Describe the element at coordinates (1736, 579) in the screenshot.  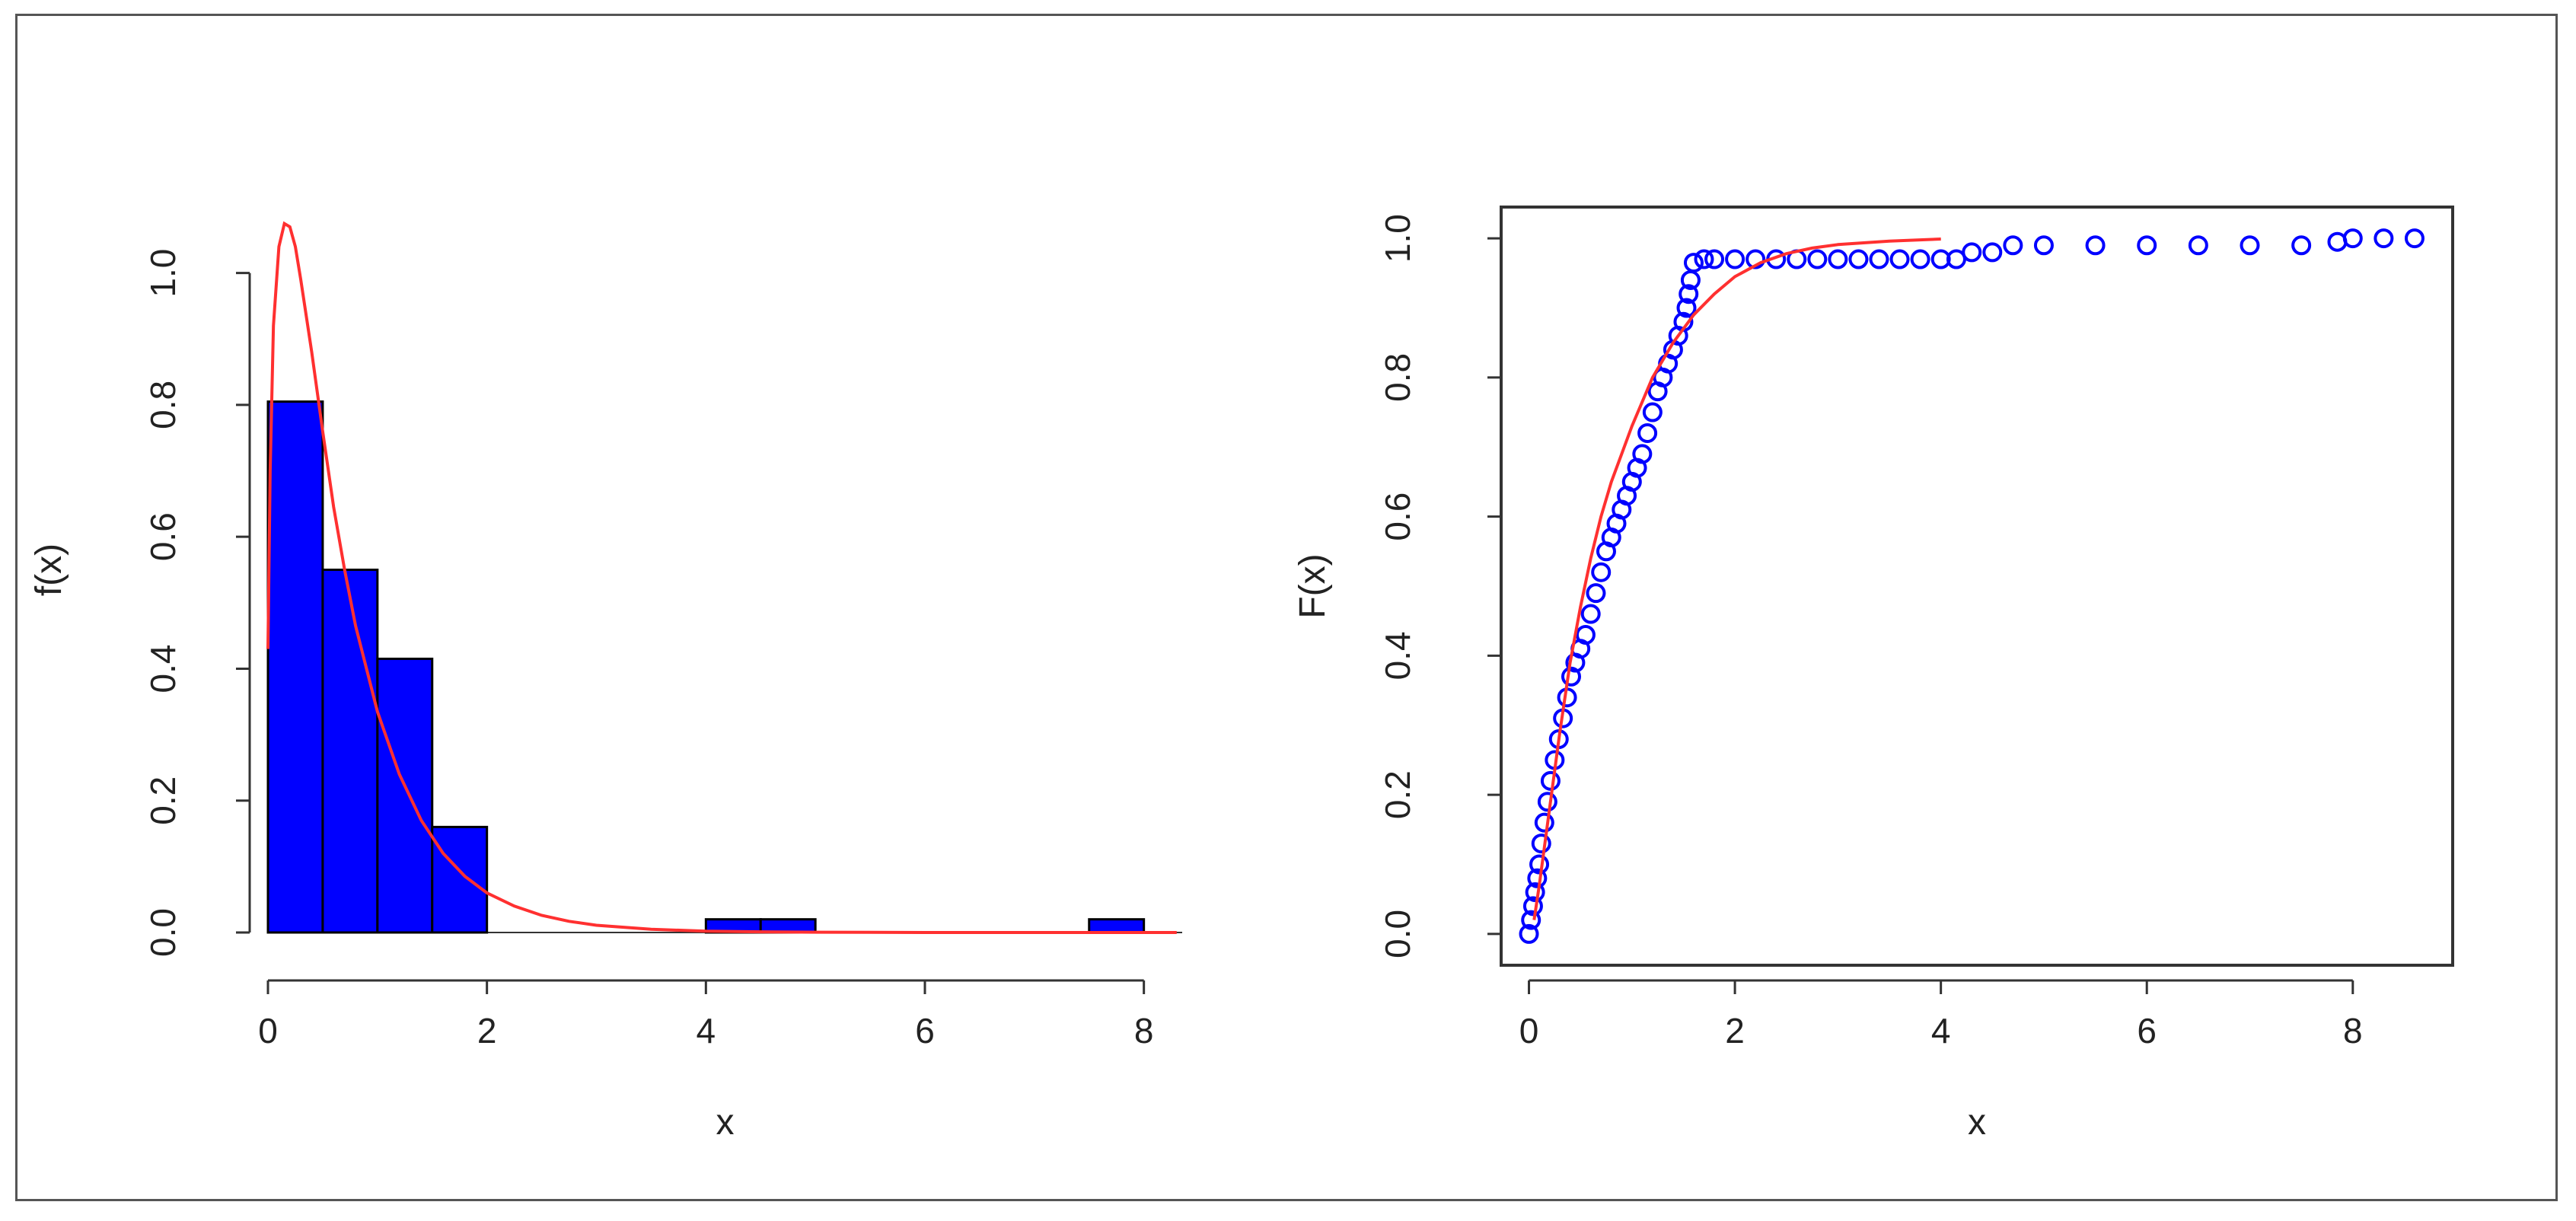
I see `fitted-curve` at that location.